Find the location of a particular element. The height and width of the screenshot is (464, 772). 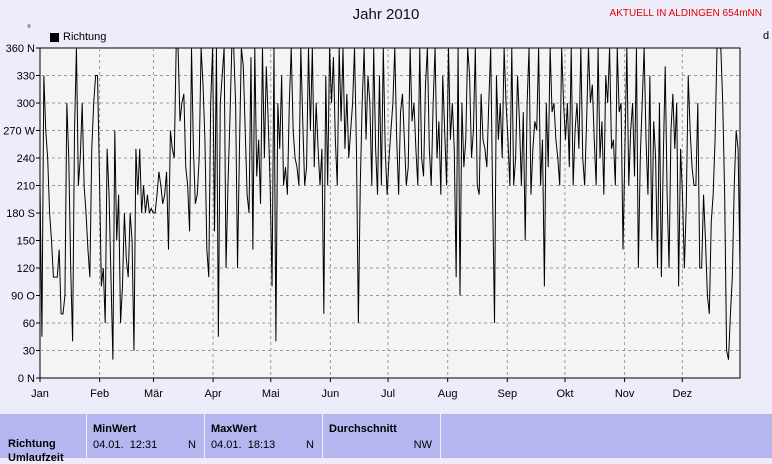

y-tick-label: 0 N is located at coordinates (26, 379).